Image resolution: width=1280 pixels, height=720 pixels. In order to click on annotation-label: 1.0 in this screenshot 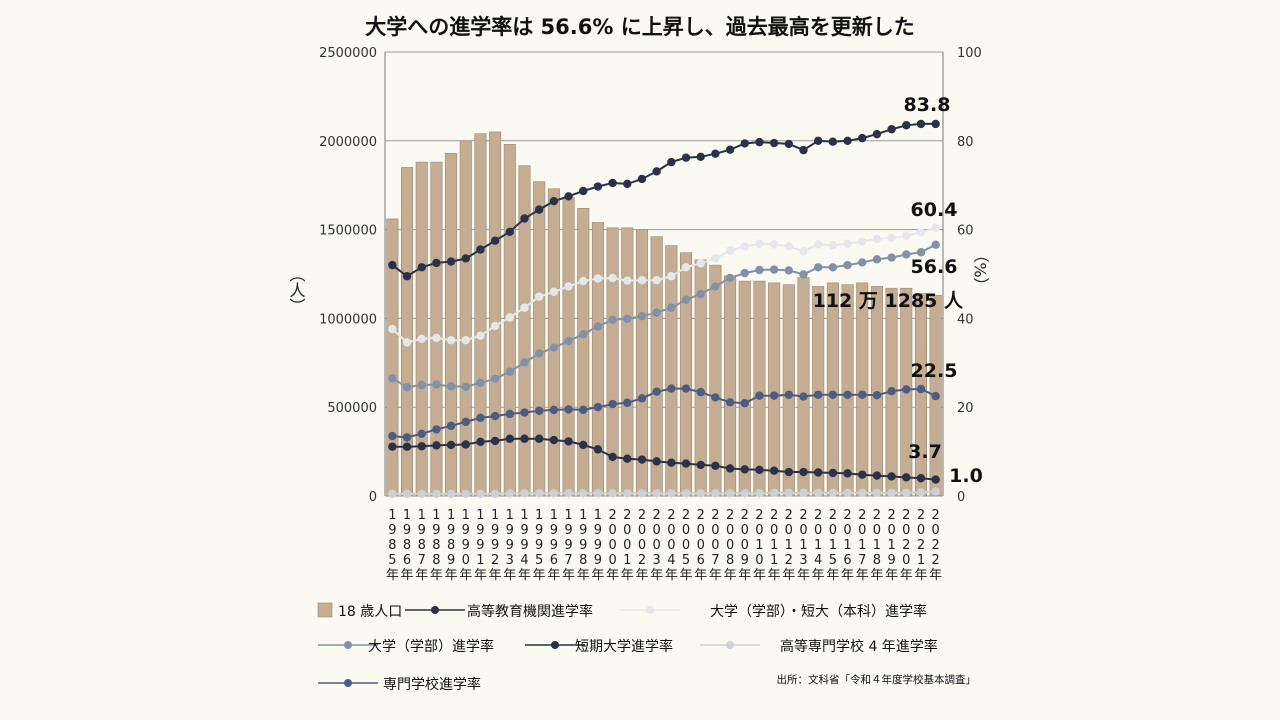, I will do `click(966, 476)`.